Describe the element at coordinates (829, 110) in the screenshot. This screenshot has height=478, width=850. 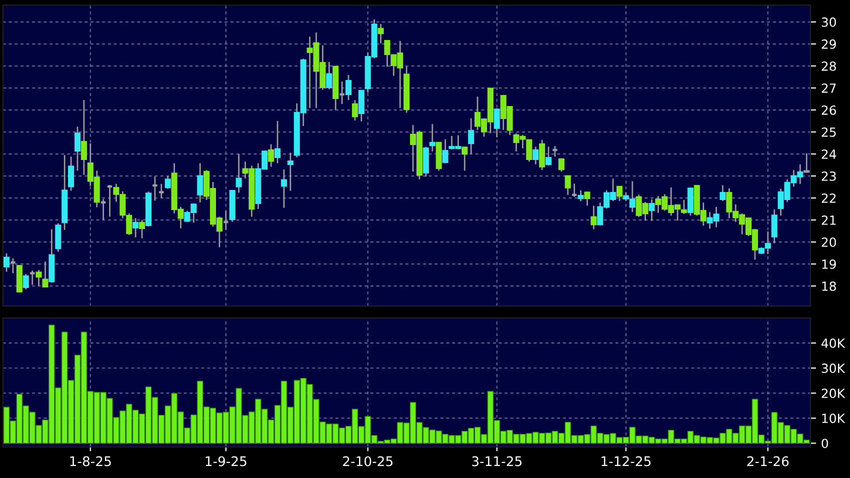
I see `y-tick-label: 26` at that location.